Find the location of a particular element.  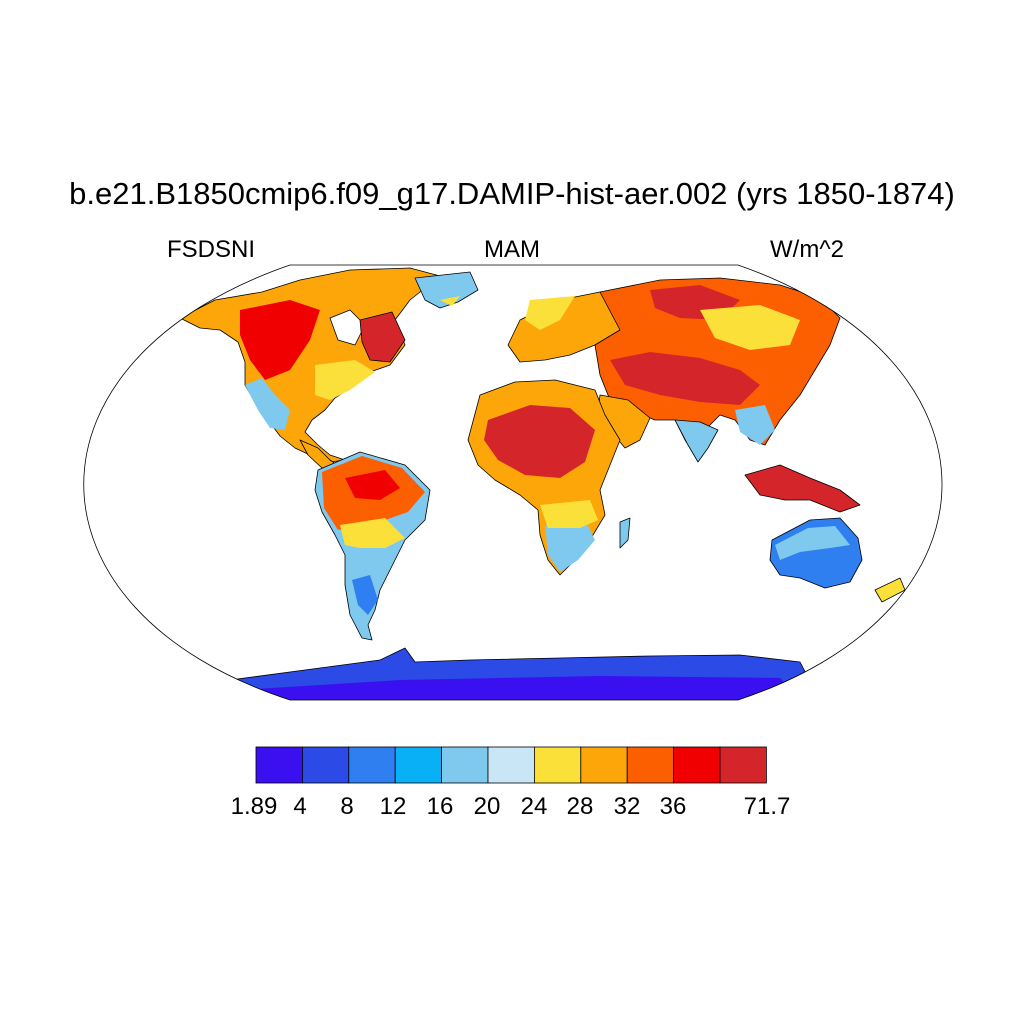

labrador-red is located at coordinates (382, 337).